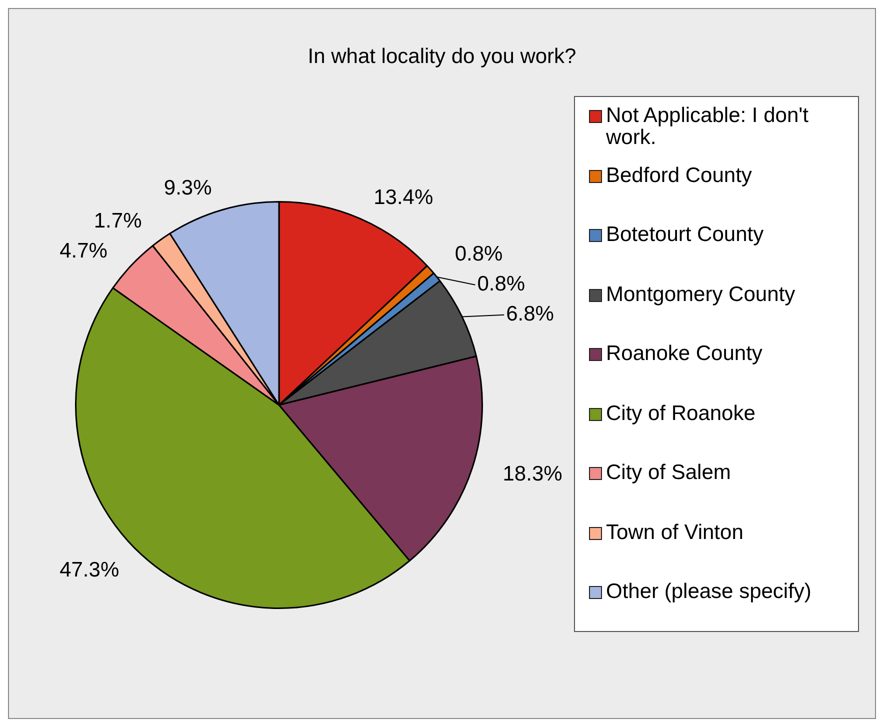  I want to click on legend-label: City of Roanoke, so click(681, 413).